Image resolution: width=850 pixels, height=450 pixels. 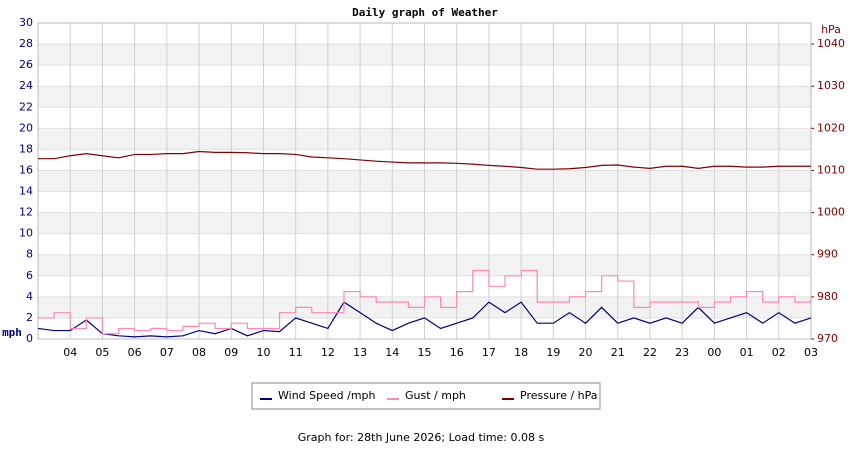 I want to click on legend-label: Gust / mph, so click(x=435, y=395).